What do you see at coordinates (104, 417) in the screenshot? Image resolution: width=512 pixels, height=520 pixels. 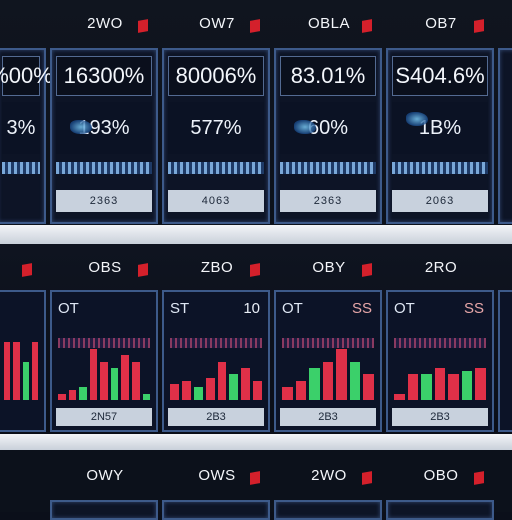 I see `chart-footer: 2N57` at bounding box center [104, 417].